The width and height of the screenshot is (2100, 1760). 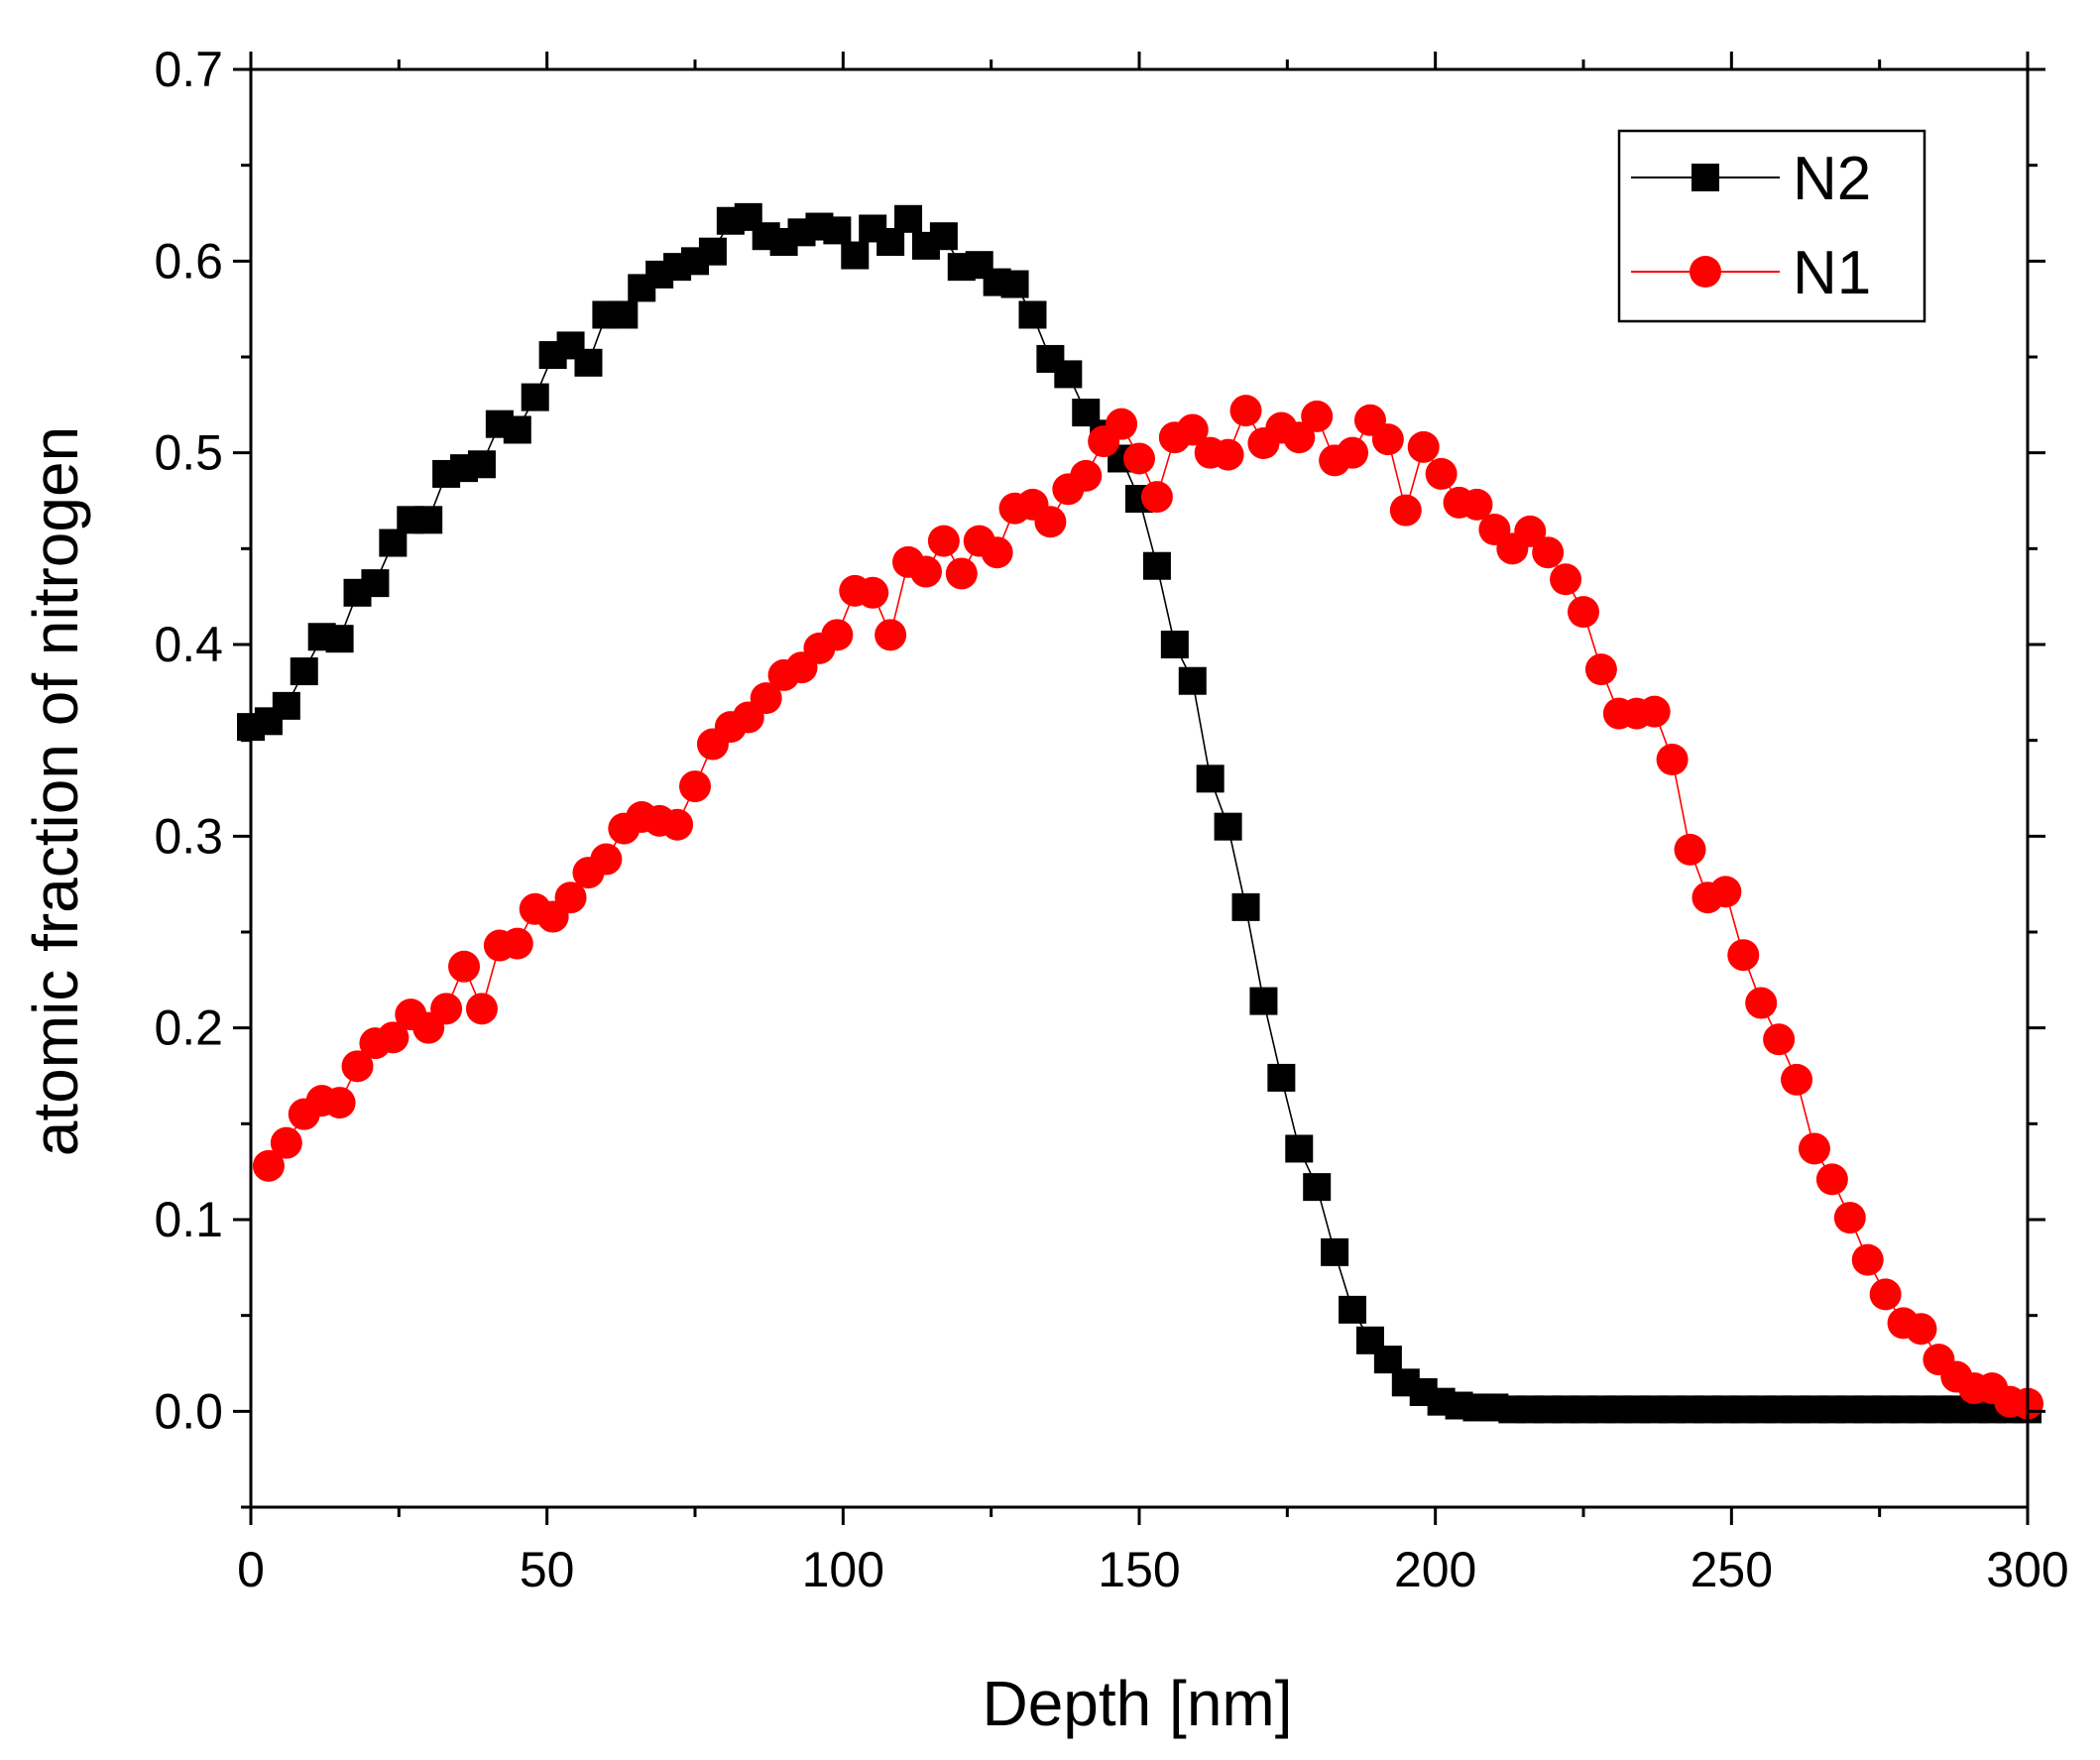 I want to click on y-tick-label: 0.0, so click(x=189, y=1411).